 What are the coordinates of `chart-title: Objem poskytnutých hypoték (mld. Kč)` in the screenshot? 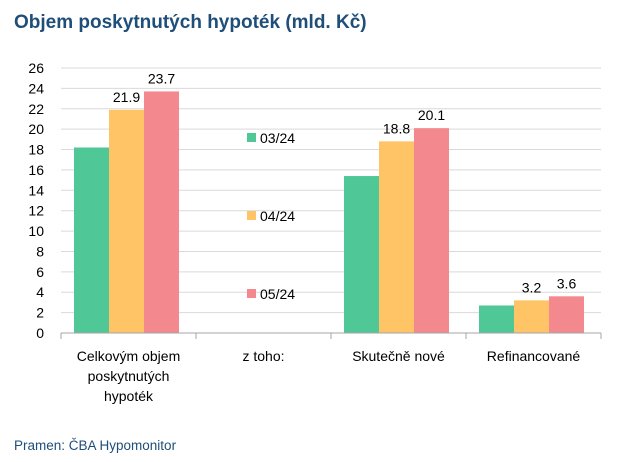 It's located at (190, 22).